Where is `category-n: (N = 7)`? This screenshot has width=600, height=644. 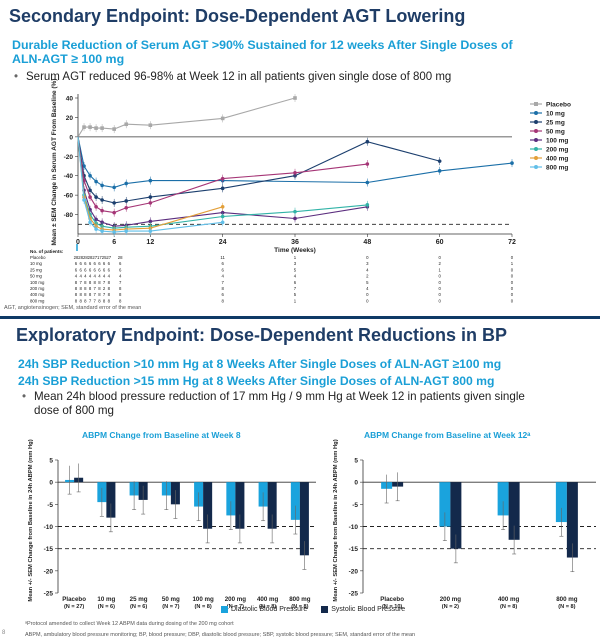 category-n: (N = 7) is located at coordinates (235, 607).